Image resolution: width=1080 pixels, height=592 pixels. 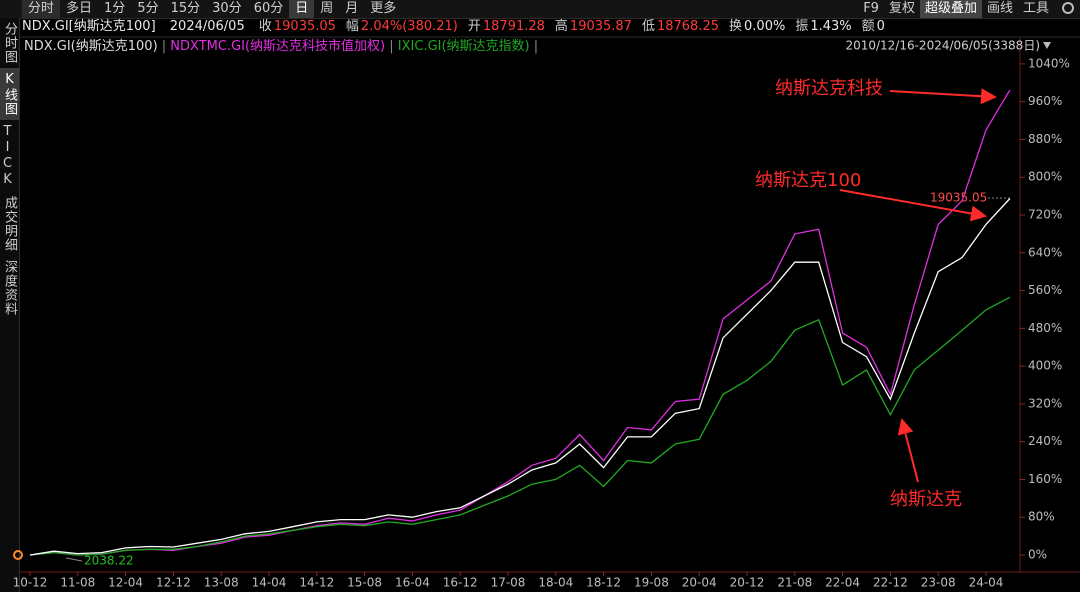 What do you see at coordinates (352, 26) in the screenshot?
I see `quote-label: 幅` at bounding box center [352, 26].